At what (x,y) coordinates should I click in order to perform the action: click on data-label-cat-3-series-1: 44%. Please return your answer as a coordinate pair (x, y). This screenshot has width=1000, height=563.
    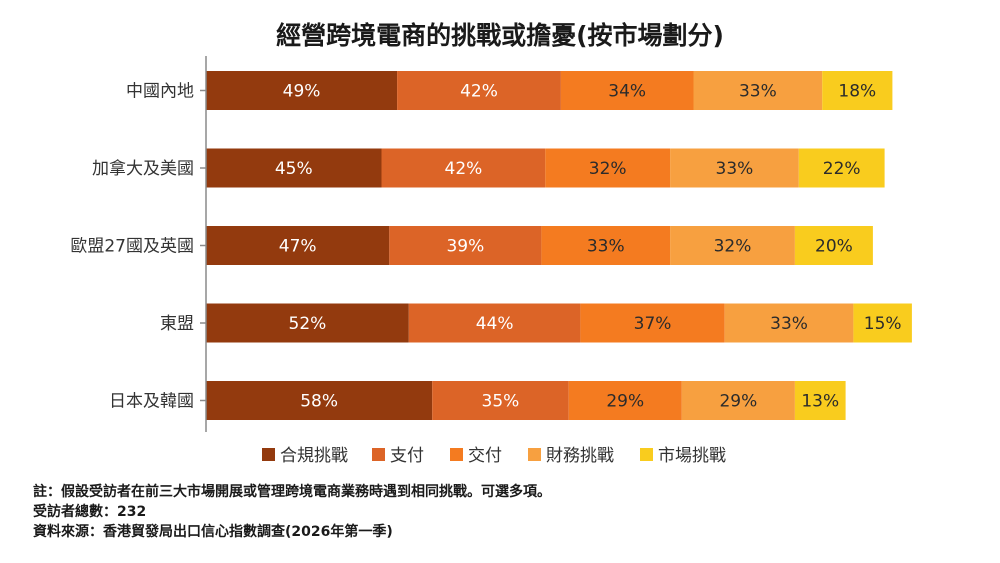
    Looking at the image, I should click on (495, 324).